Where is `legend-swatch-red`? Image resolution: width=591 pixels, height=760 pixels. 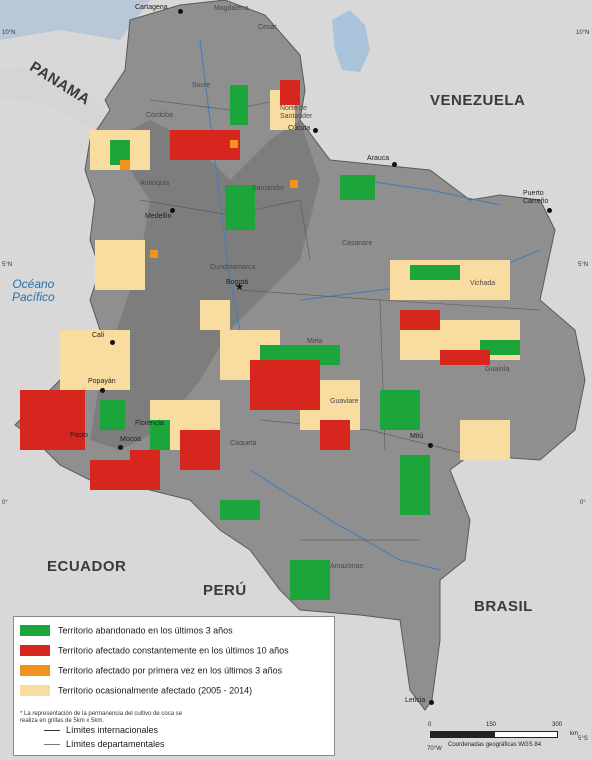
legend-swatch-red is located at coordinates (35, 651).